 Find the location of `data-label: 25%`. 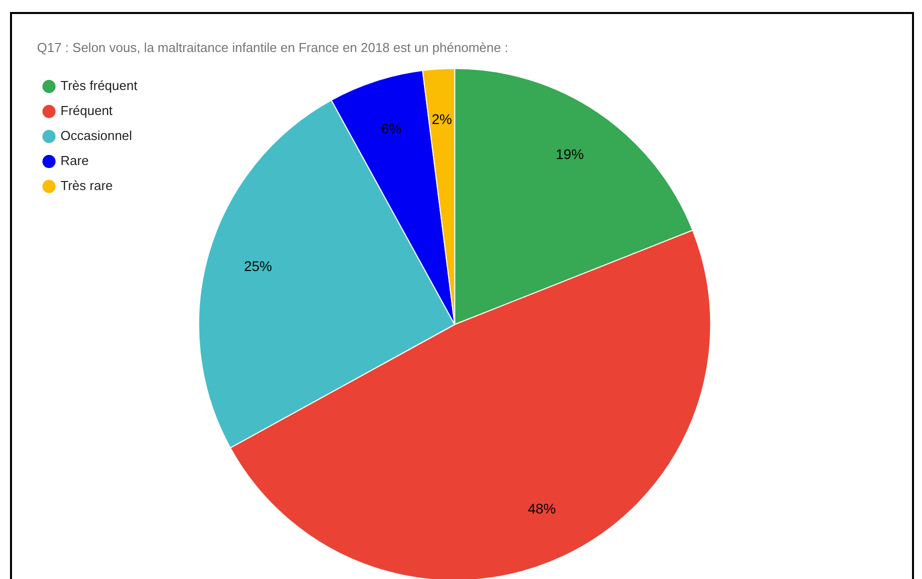

data-label: 25% is located at coordinates (258, 266).